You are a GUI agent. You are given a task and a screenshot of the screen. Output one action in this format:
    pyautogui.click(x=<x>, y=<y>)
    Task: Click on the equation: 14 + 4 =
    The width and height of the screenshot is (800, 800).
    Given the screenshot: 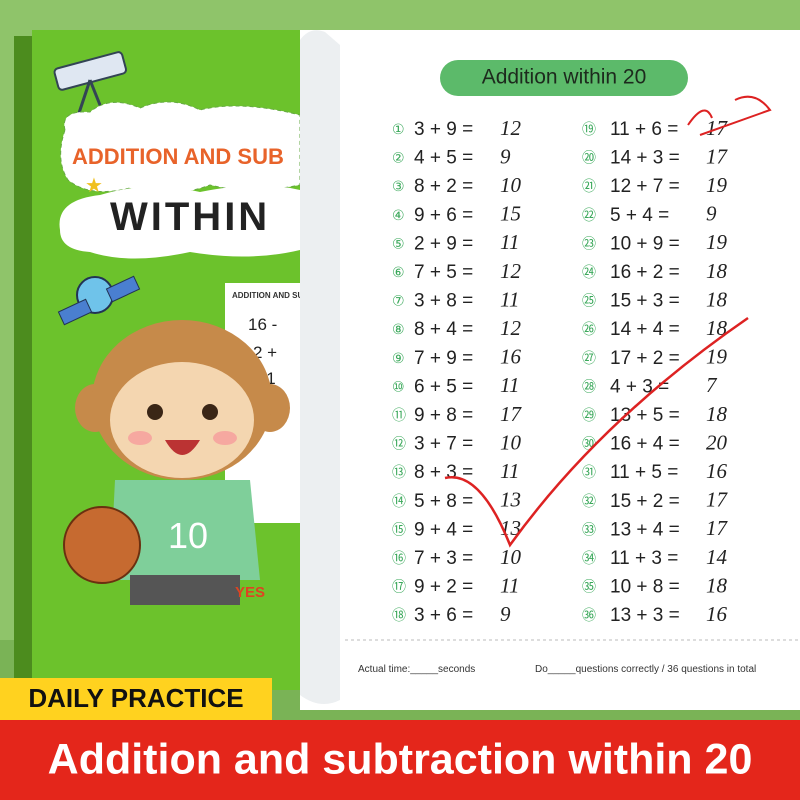 What is the action you would take?
    pyautogui.click(x=645, y=329)
    